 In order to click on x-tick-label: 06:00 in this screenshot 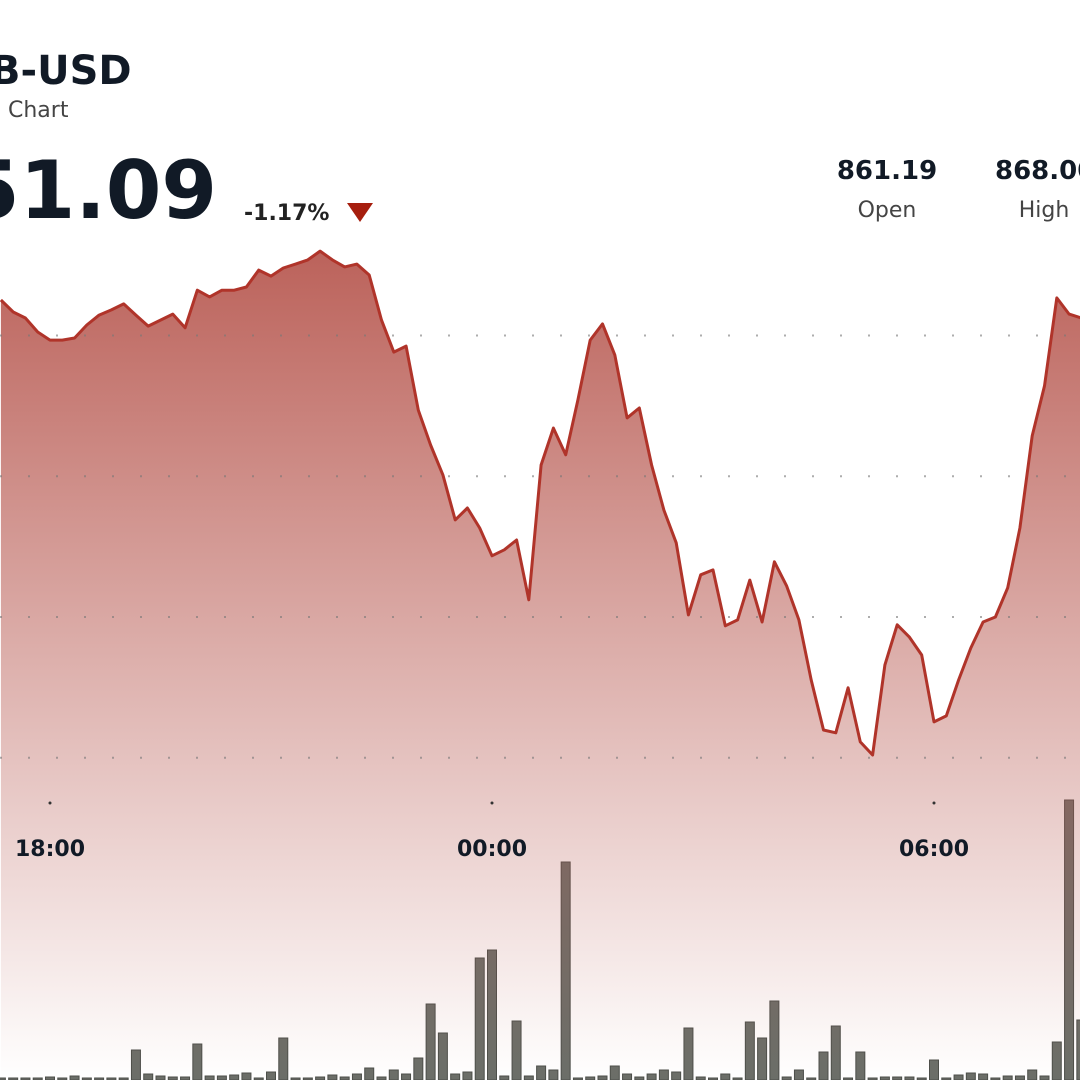, I will do `click(934, 849)`.